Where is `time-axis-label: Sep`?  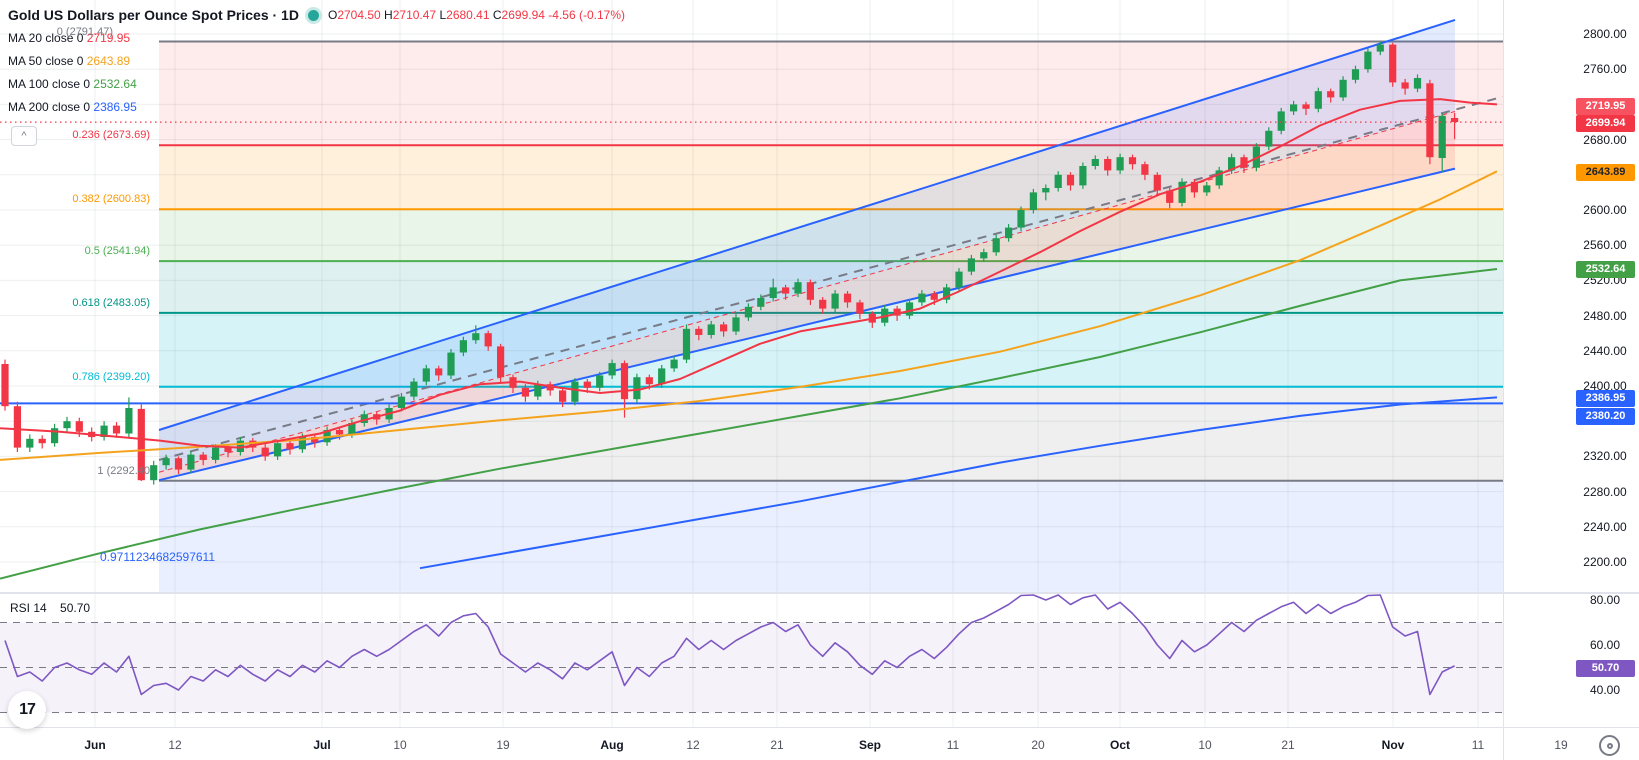
time-axis-label: Sep is located at coordinates (870, 745).